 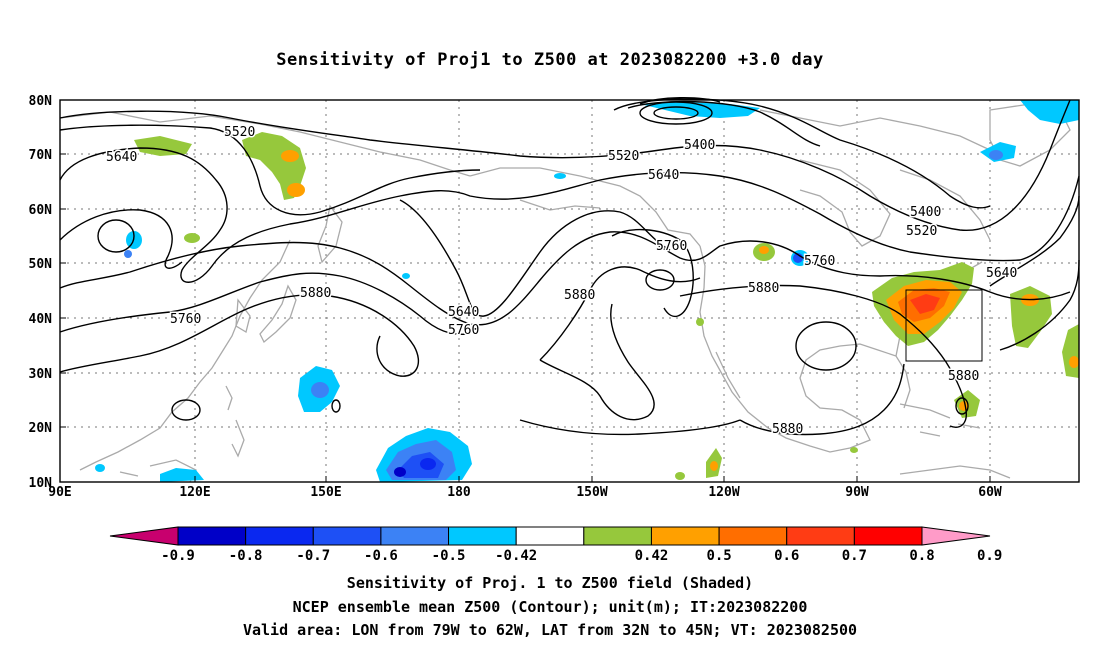 What do you see at coordinates (718, 556) in the screenshot?
I see `colorbar-tick-label: 0.5` at bounding box center [718, 556].